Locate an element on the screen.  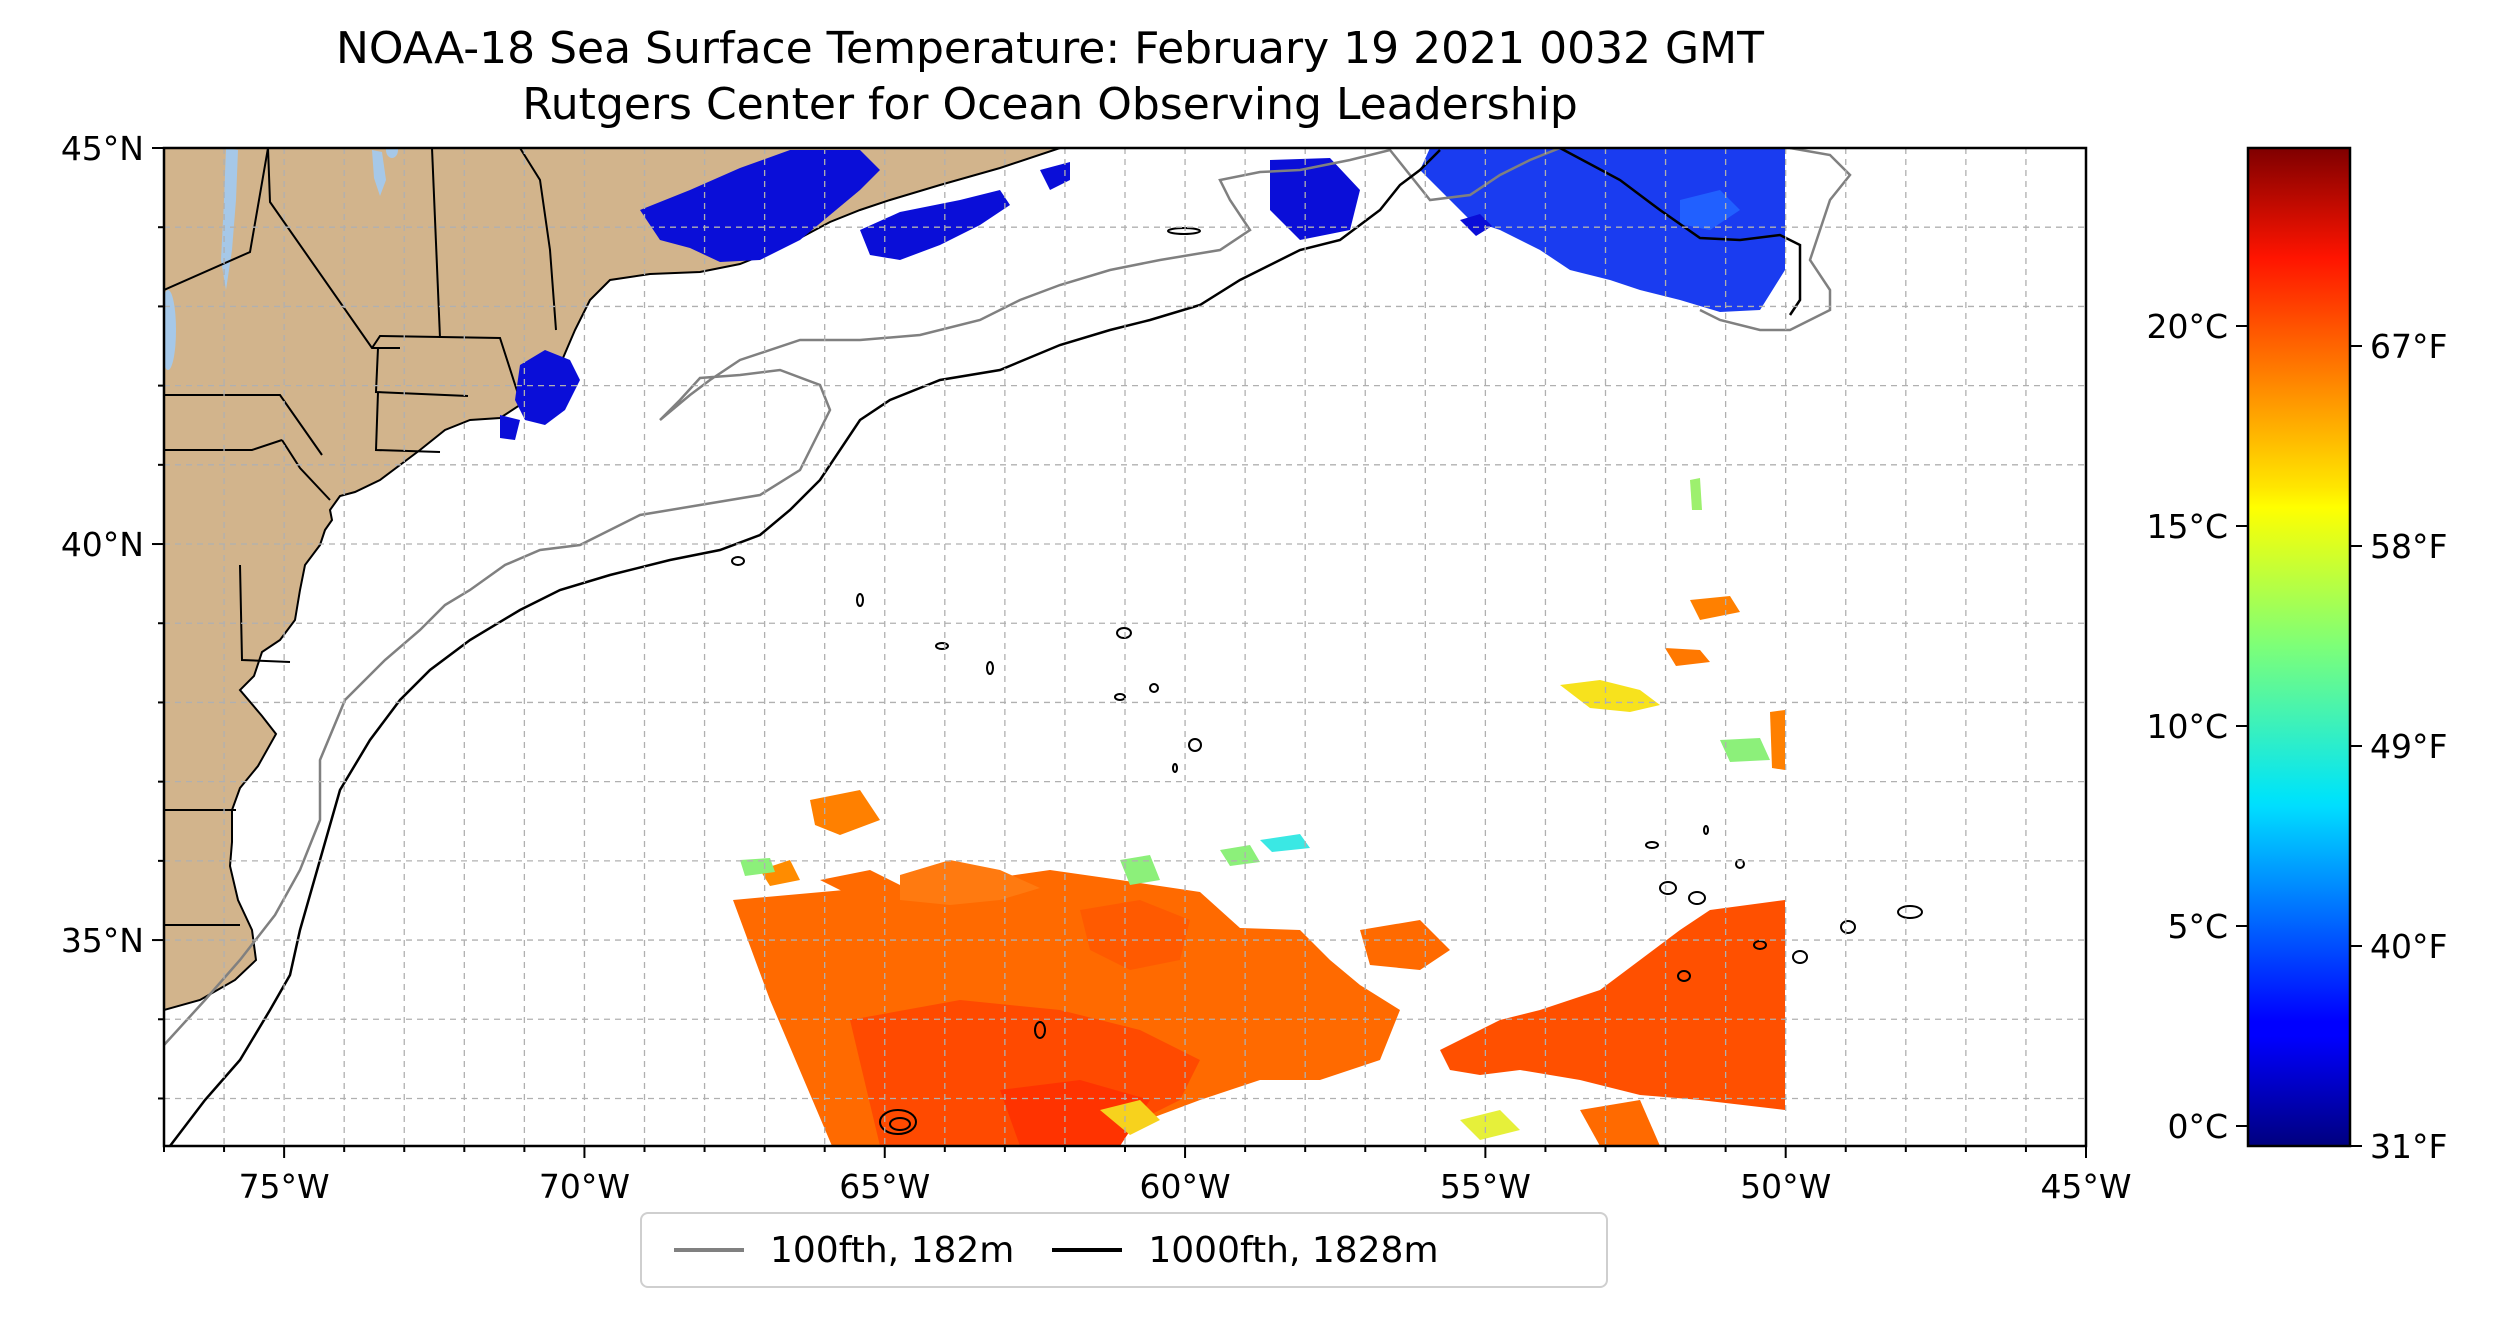
lat-tick-label: 40°N is located at coordinates (102, 544).